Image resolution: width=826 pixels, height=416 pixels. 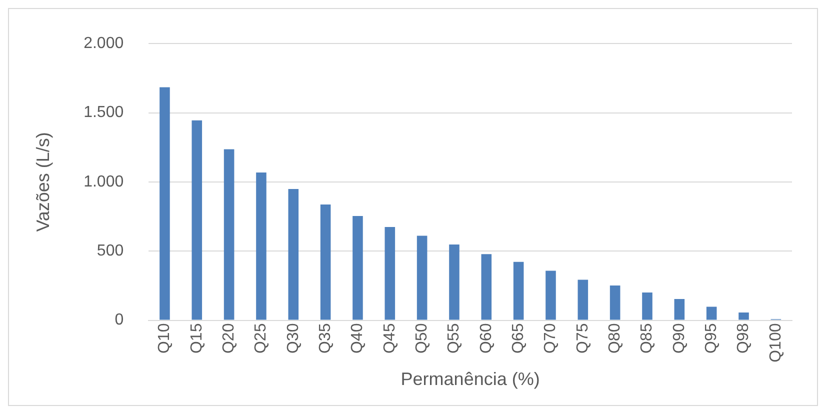 What do you see at coordinates (389, 338) in the screenshot?
I see `x-tick-label: Q45` at bounding box center [389, 338].